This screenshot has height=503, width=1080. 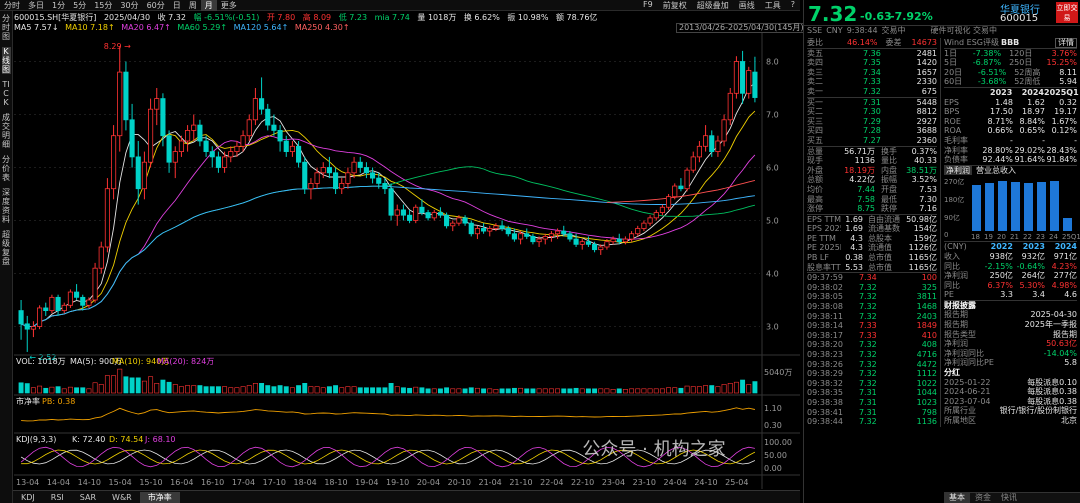 What do you see at coordinates (1066, 43) in the screenshot?
I see `esg-detail-link: 详情` at bounding box center [1066, 43].